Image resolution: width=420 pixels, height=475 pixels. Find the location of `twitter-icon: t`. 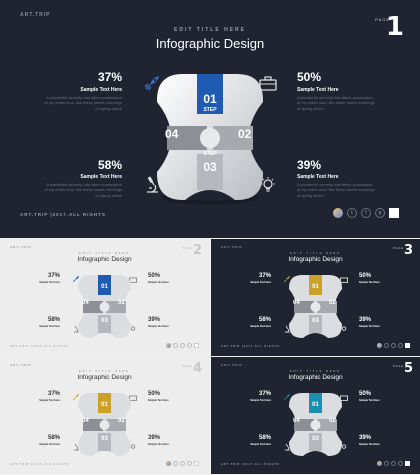

twitter-icon: t is located at coordinates (352, 213).